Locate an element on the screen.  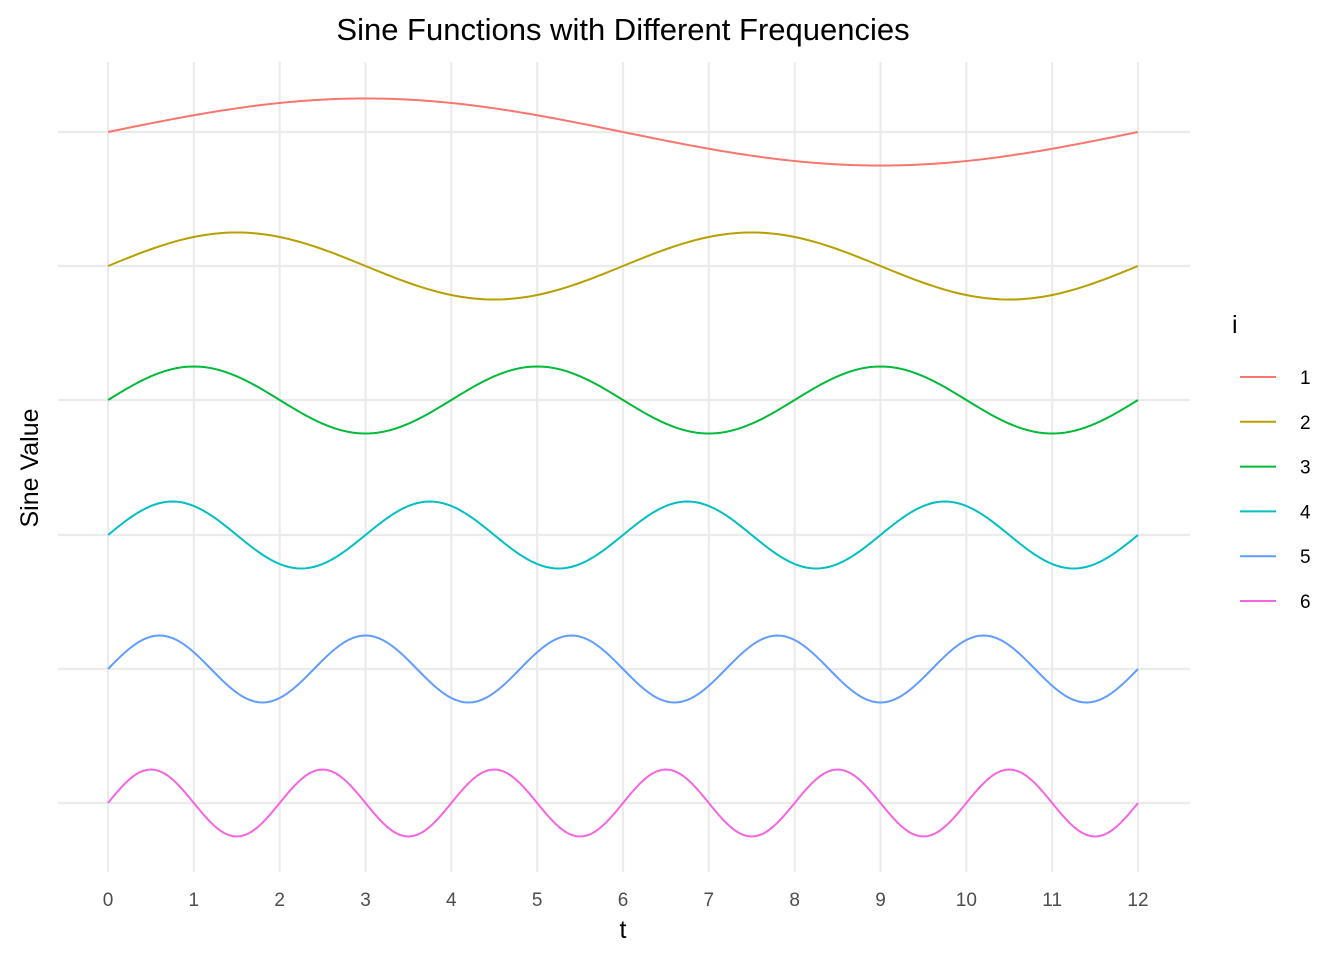
x-axis-ticks: 0 1 2 3 4 5 6 7 8 9 10 11 12 is located at coordinates (626, 900).